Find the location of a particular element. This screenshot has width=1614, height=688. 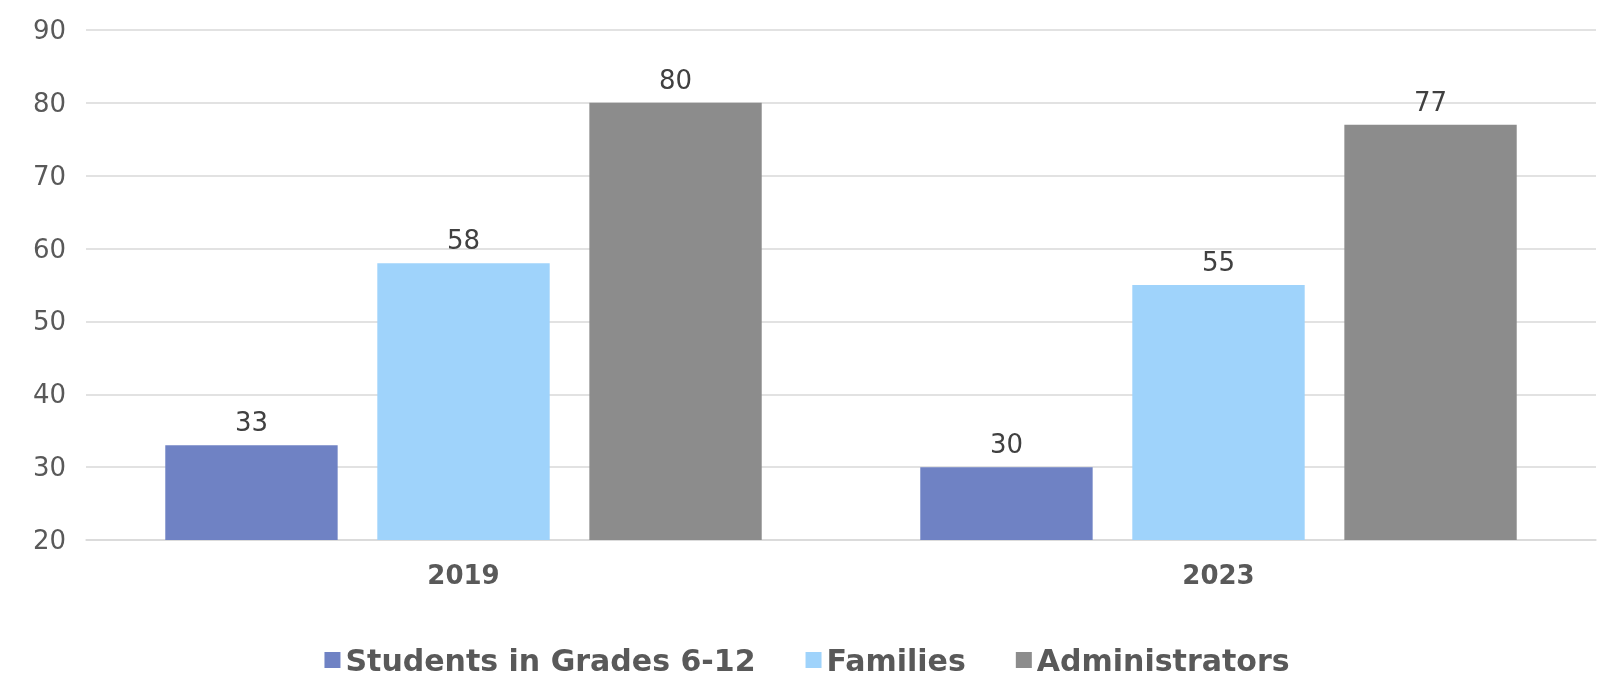

y-tick-label: 60 is located at coordinates (49, 248).